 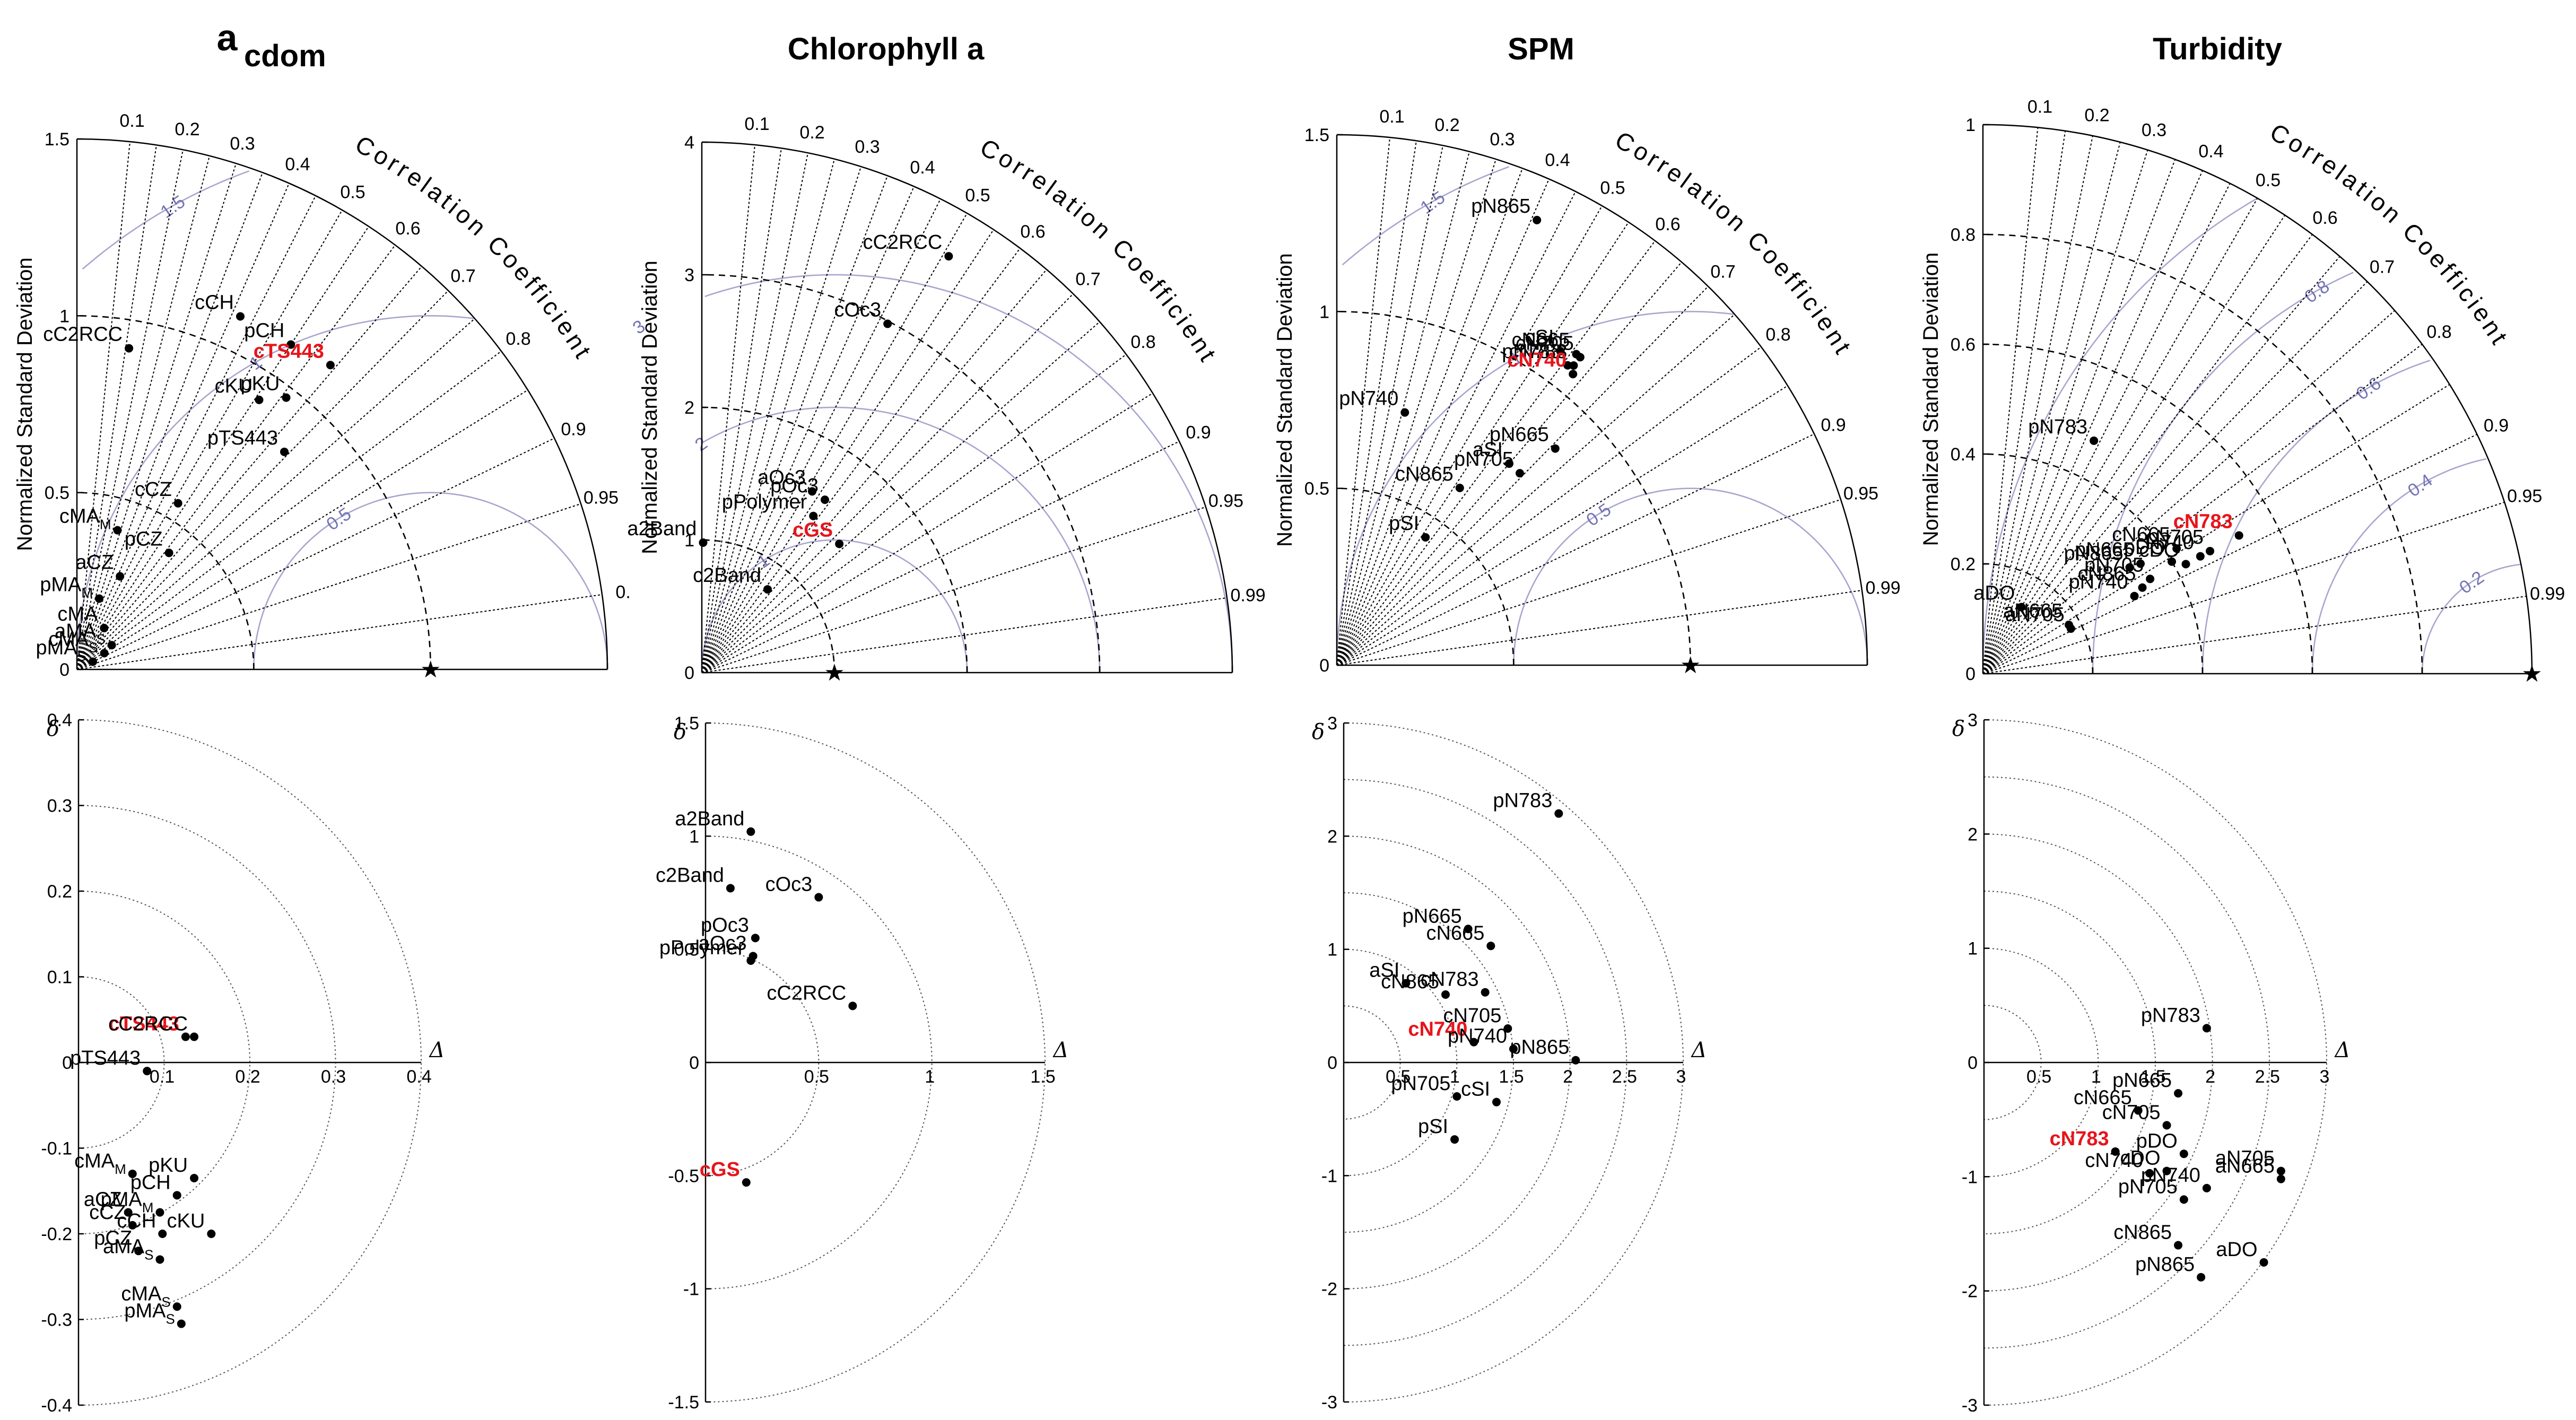 What do you see at coordinates (339, 519) in the screenshot?
I see `rms-label: 0.5` at bounding box center [339, 519].